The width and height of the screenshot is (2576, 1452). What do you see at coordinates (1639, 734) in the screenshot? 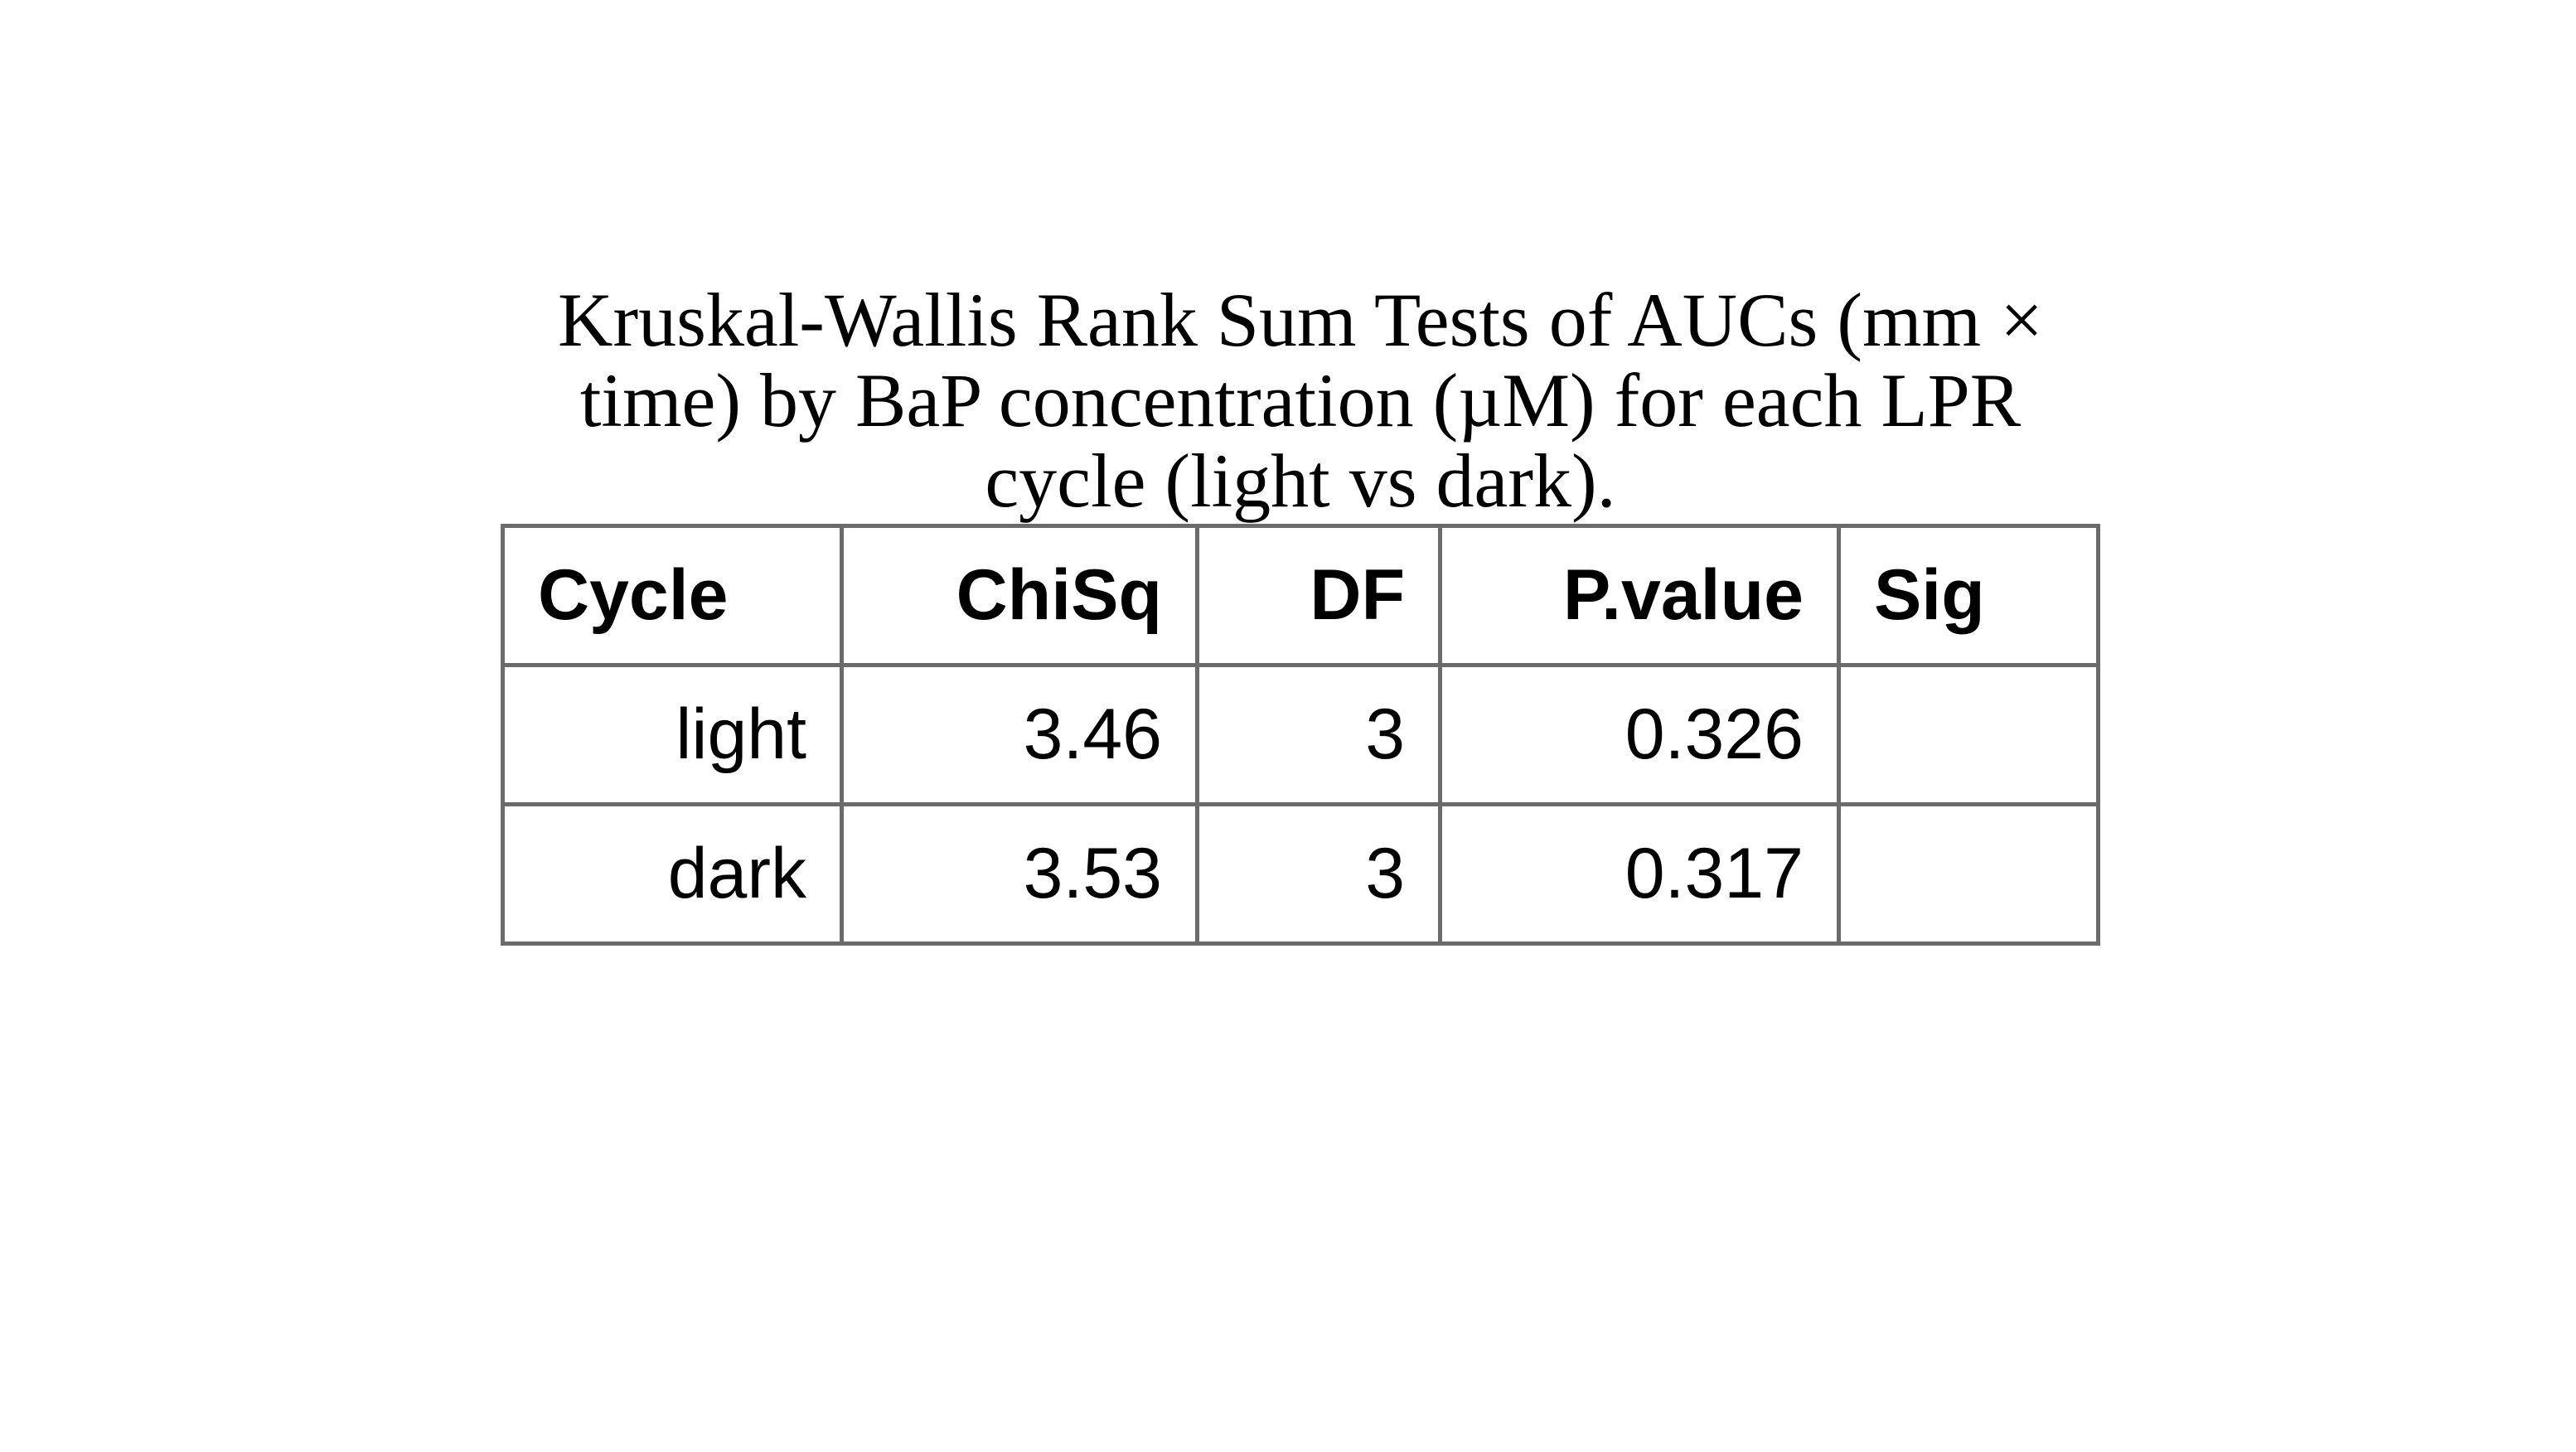
I see `cell-pvalue: 0.326` at bounding box center [1639, 734].